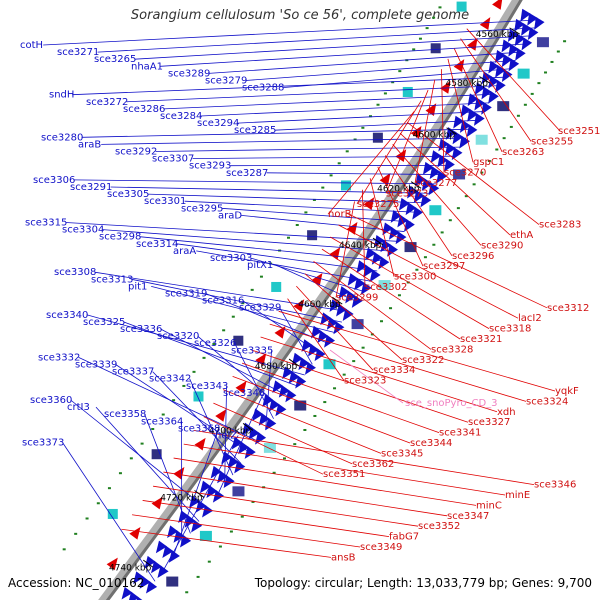 The image size is (600, 600). What do you see at coordinates (51, 400) in the screenshot?
I see `plus-gene-label: sce3360` at bounding box center [51, 400].